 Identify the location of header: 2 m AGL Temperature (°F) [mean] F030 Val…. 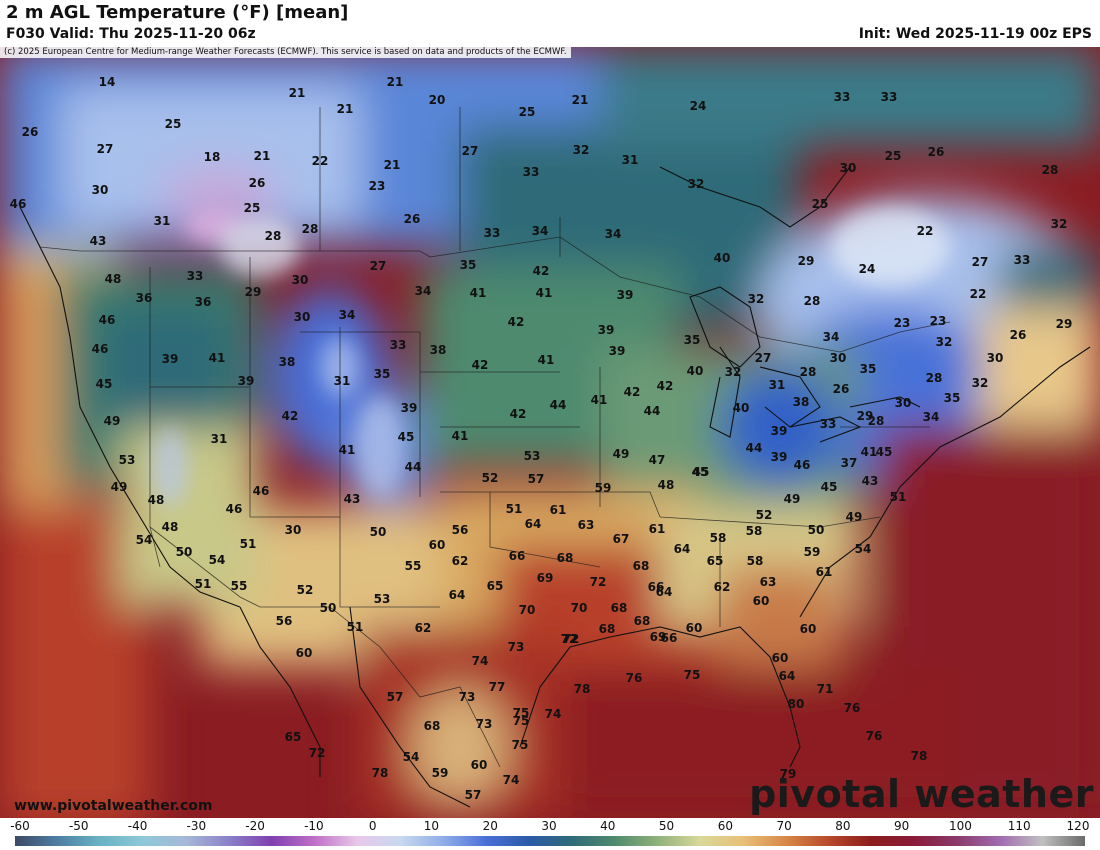
(550, 23).